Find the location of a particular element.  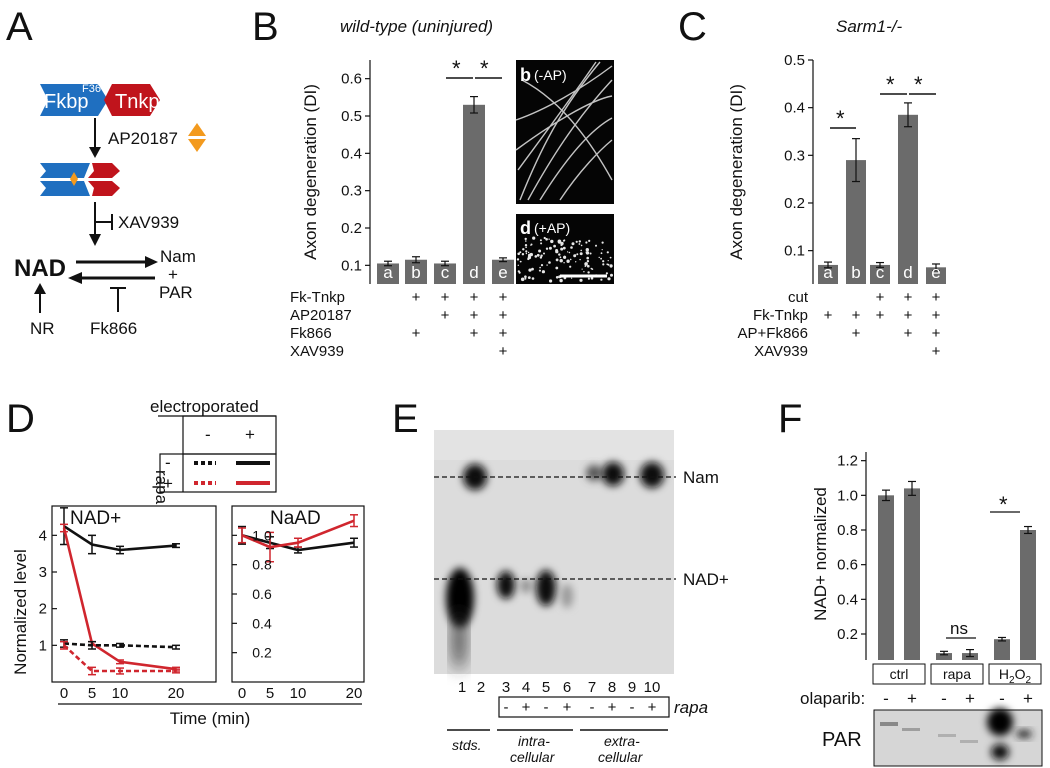

nad-marker-label: NAD+ is located at coordinates (706, 579).